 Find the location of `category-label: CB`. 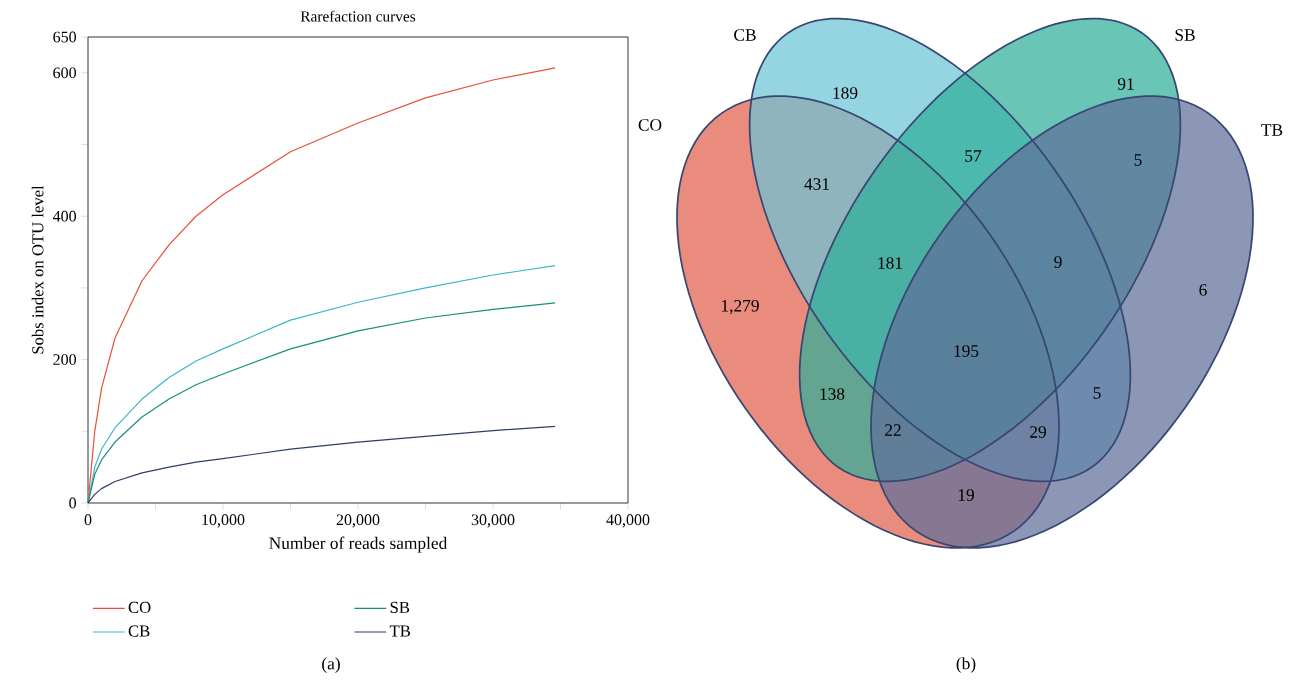

category-label: CB is located at coordinates (745, 35).